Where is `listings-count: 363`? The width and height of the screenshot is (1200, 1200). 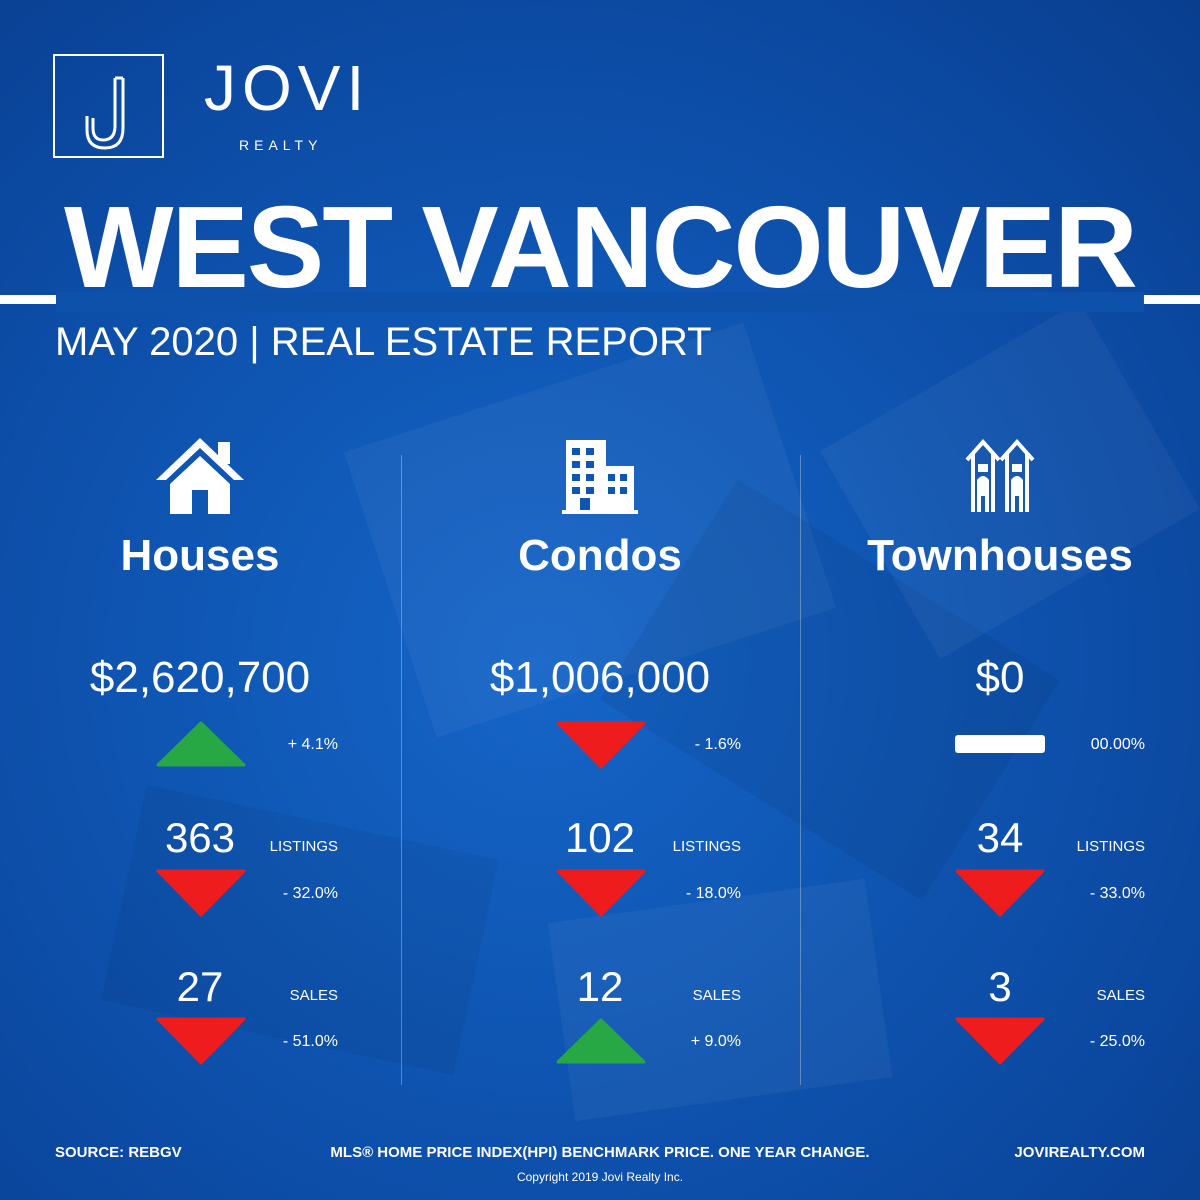
listings-count: 363 is located at coordinates (200, 837).